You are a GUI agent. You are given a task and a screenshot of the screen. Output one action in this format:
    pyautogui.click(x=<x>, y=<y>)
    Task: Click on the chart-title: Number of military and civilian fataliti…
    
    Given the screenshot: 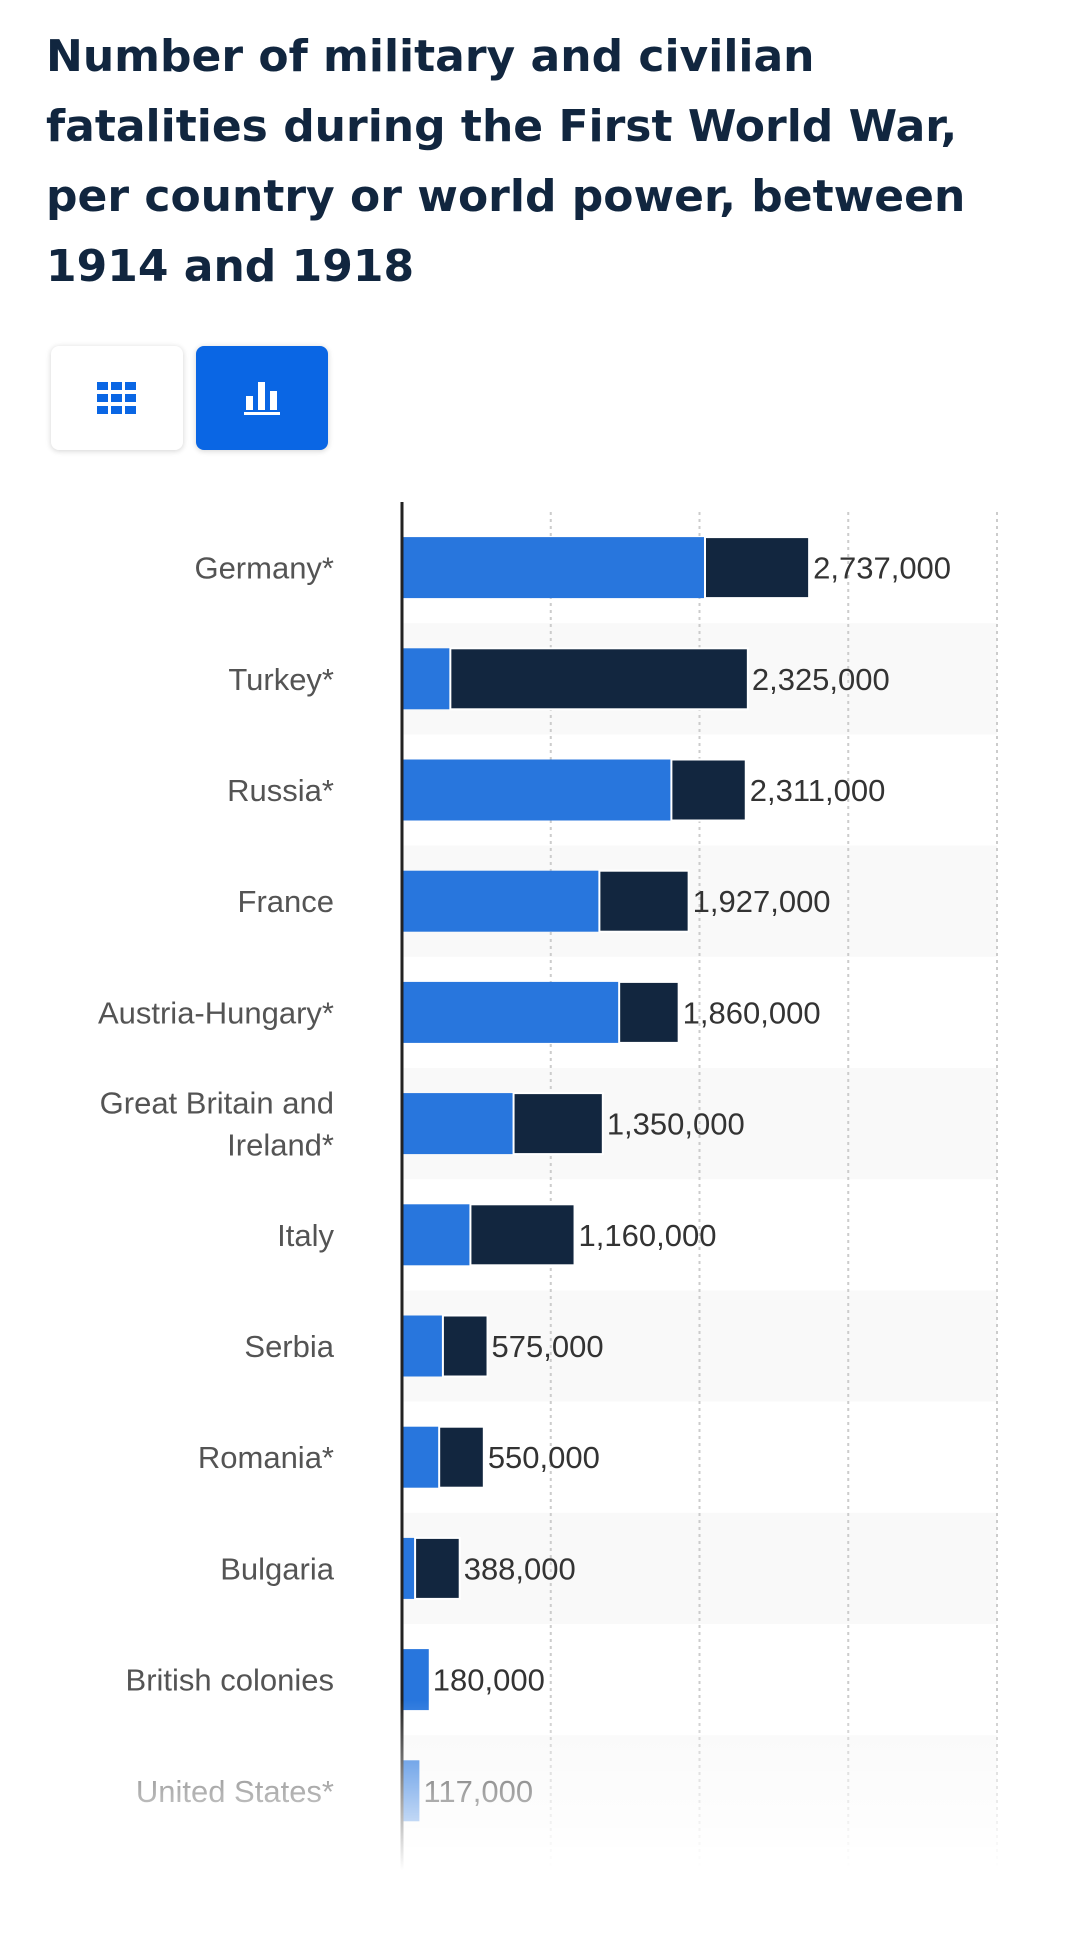 What is the action you would take?
    pyautogui.click(x=506, y=161)
    